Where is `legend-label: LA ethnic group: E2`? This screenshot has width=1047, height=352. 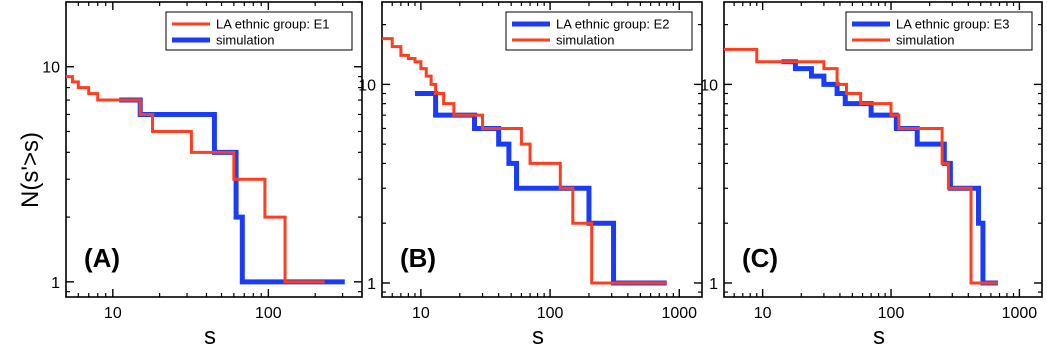
legend-label: LA ethnic group: E2 is located at coordinates (612, 24).